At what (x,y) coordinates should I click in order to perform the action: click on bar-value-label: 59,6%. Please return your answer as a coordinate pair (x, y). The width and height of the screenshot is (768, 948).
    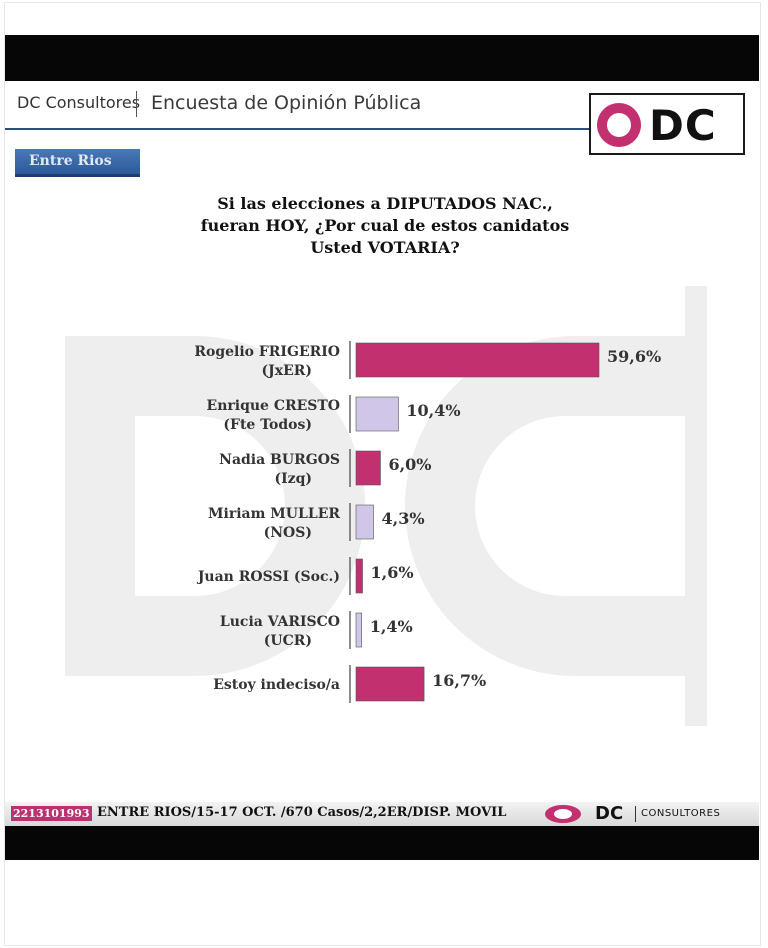
    Looking at the image, I should click on (634, 356).